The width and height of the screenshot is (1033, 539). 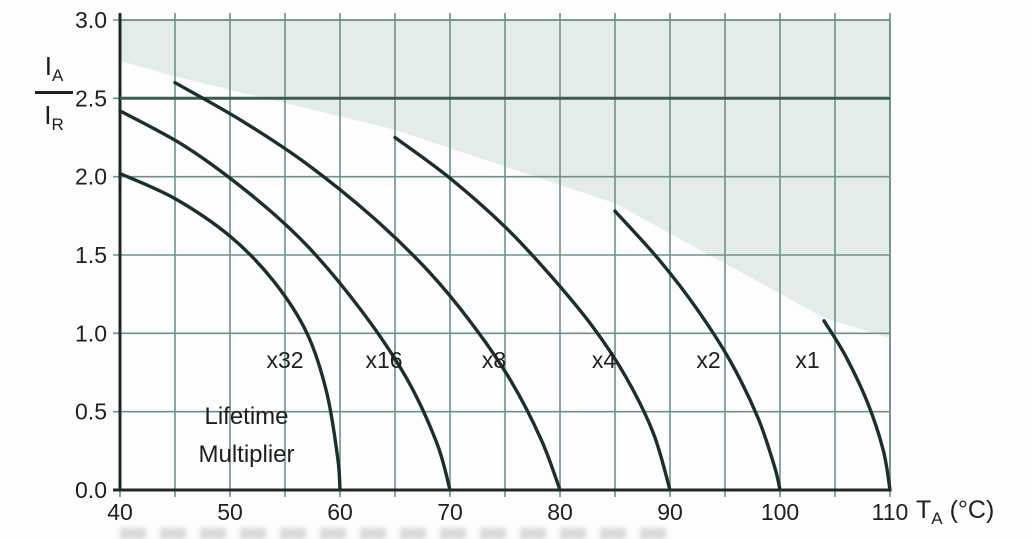 I want to click on y-axis-label: IA IR, so click(x=54, y=93).